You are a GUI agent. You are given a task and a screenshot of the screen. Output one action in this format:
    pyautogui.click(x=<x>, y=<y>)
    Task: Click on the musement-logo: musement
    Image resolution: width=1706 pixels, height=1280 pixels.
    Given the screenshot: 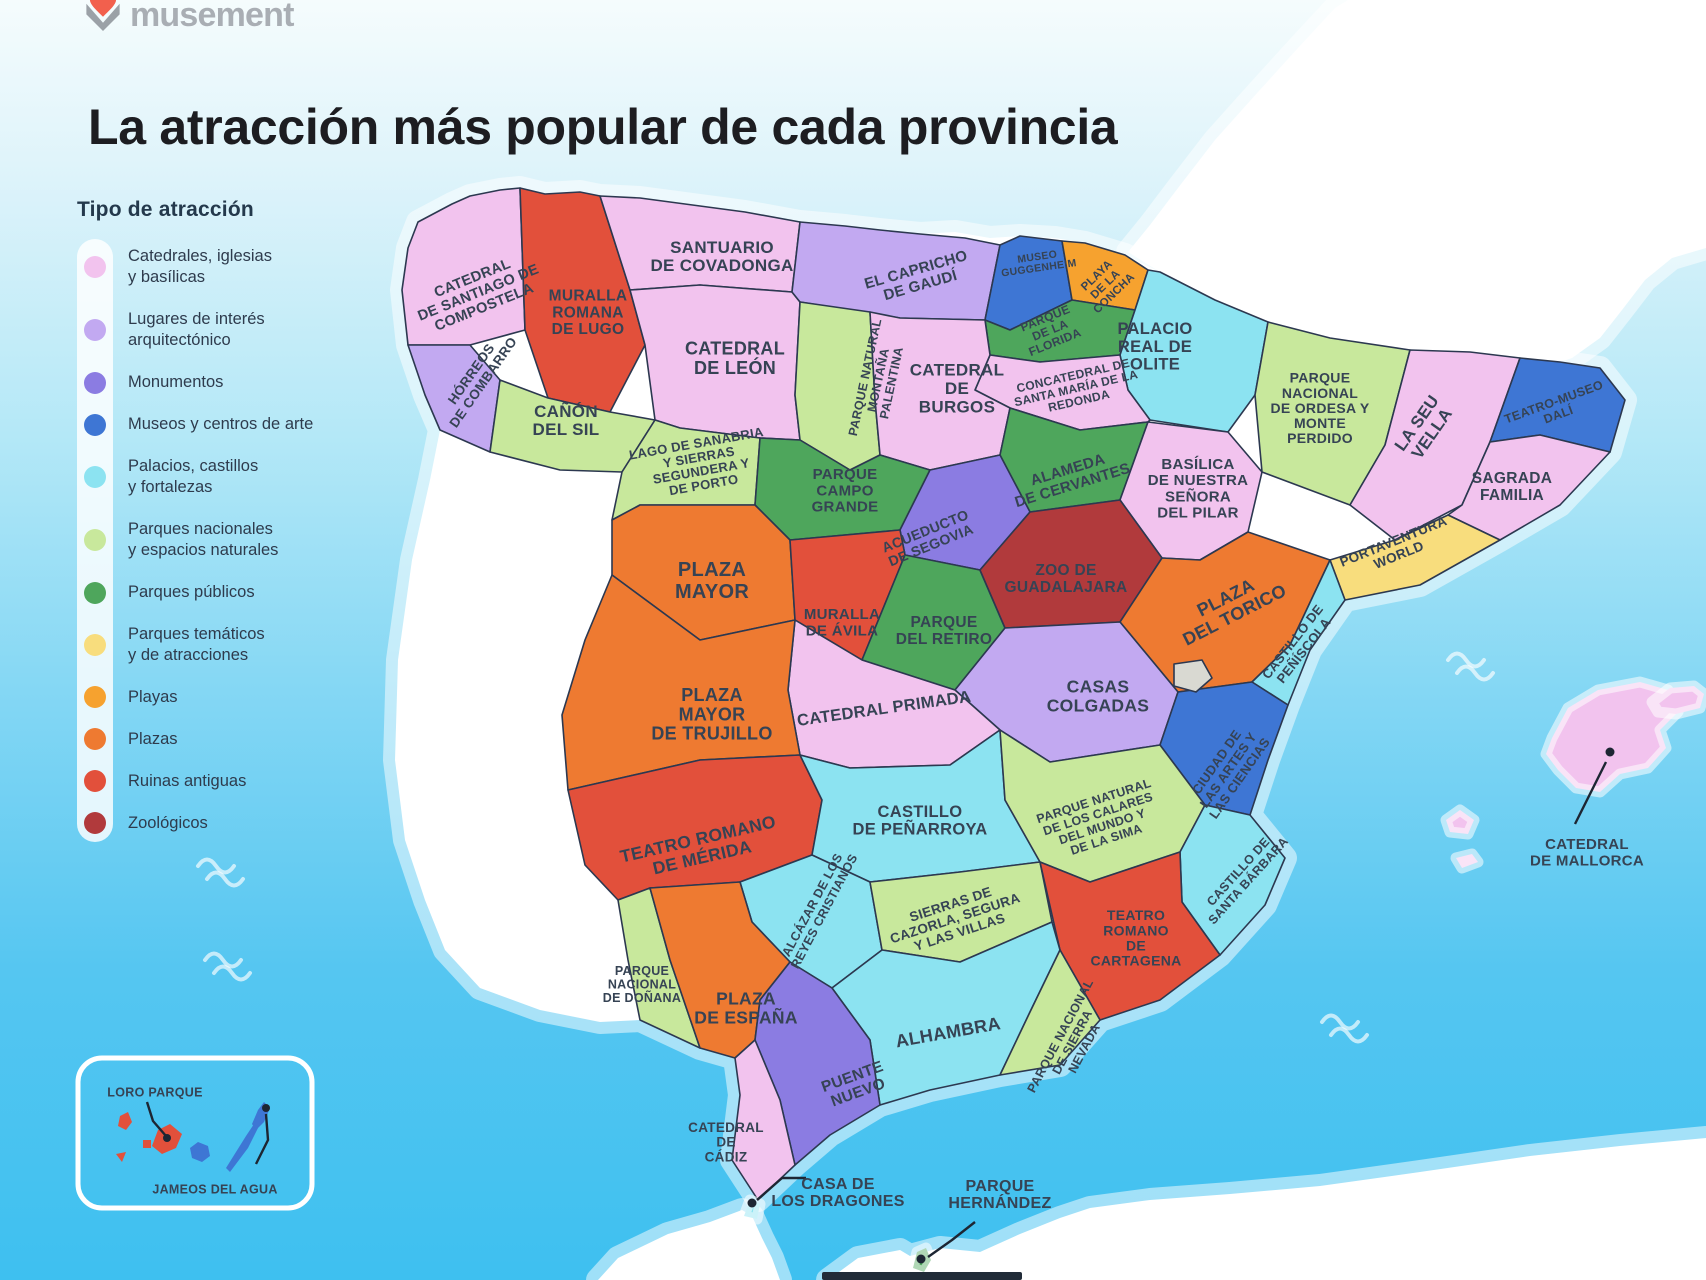 What is the action you would take?
    pyautogui.click(x=190, y=17)
    